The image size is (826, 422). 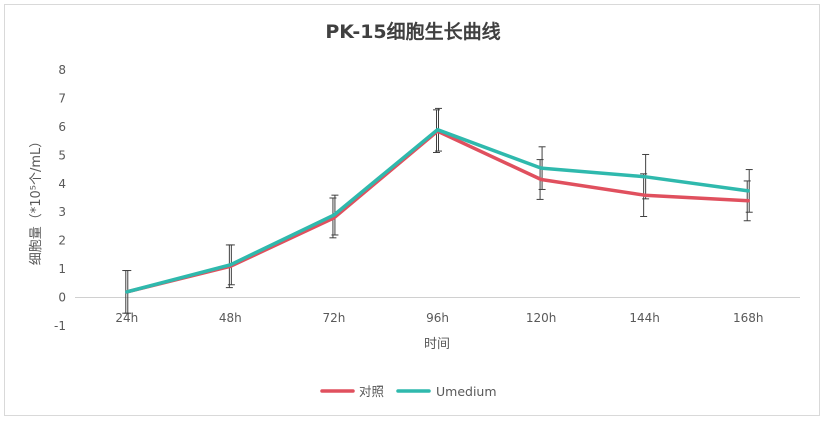 What do you see at coordinates (62, 241) in the screenshot?
I see `y-tick-label: 2` at bounding box center [62, 241].